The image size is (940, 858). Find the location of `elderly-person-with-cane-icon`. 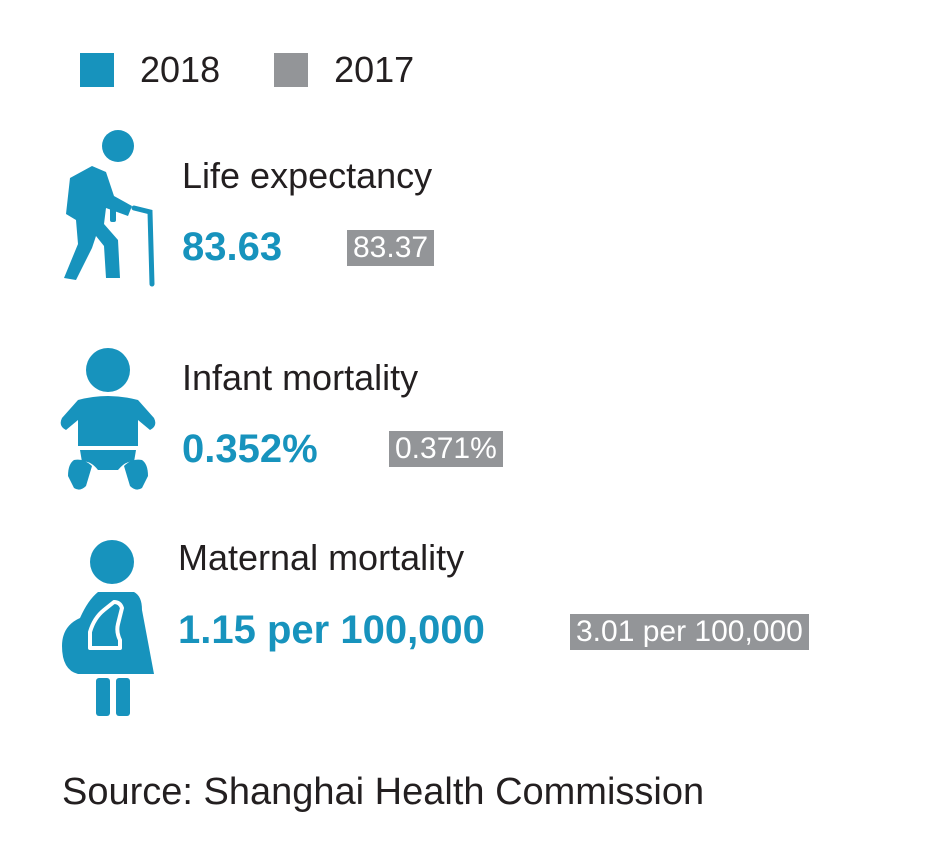

elderly-person-with-cane-icon is located at coordinates (109, 208).